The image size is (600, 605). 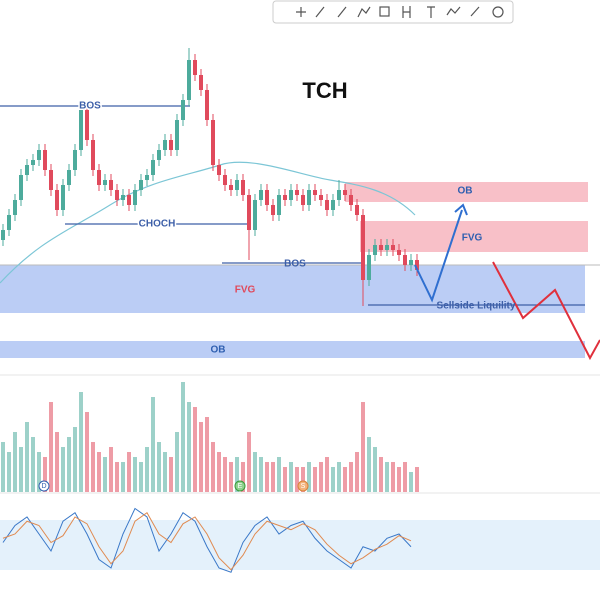 I want to click on annotation: Sellside Liquility, so click(x=476, y=306).